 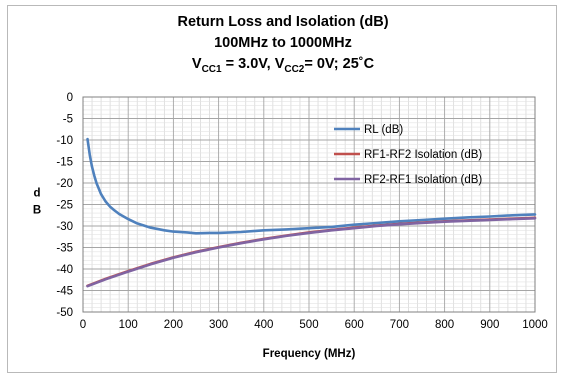 What do you see at coordinates (399, 325) in the screenshot?
I see `x-tick-label: 700` at bounding box center [399, 325].